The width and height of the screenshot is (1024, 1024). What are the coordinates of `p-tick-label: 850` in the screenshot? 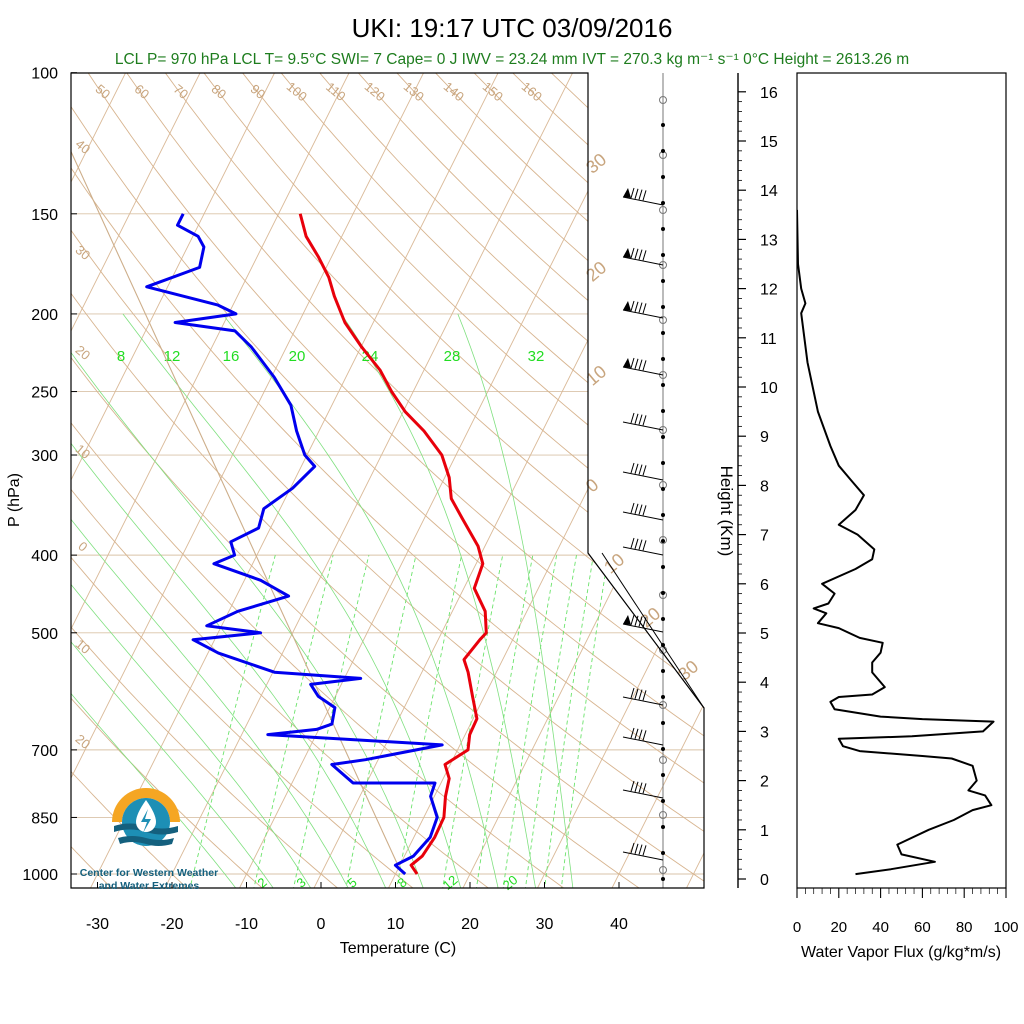 It's located at (44, 818).